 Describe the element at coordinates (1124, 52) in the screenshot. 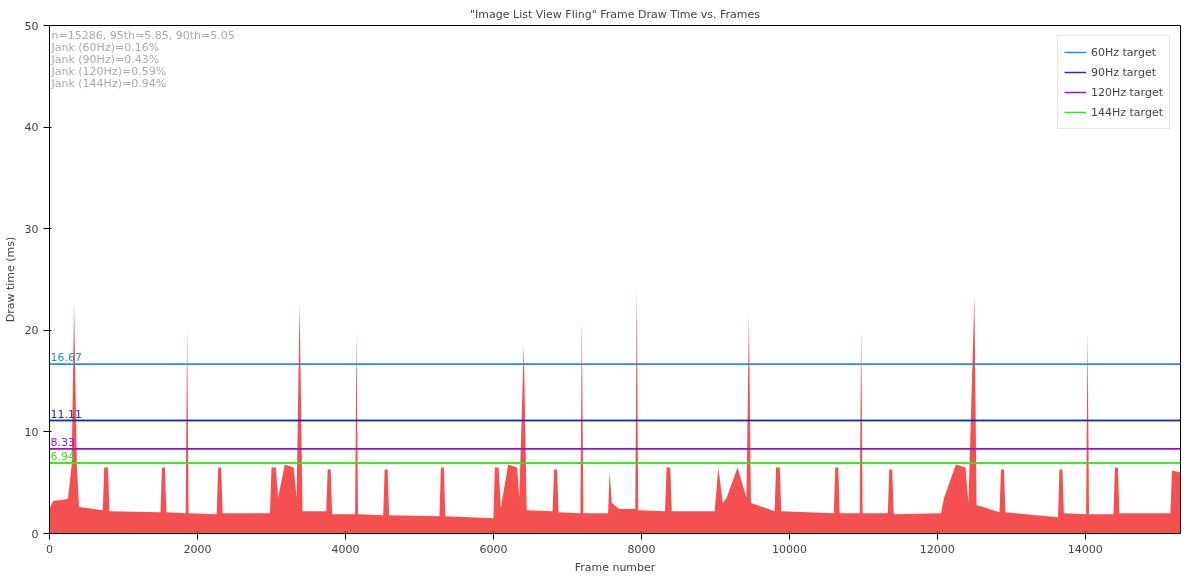

I see `legend-label: 60Hz target` at that location.